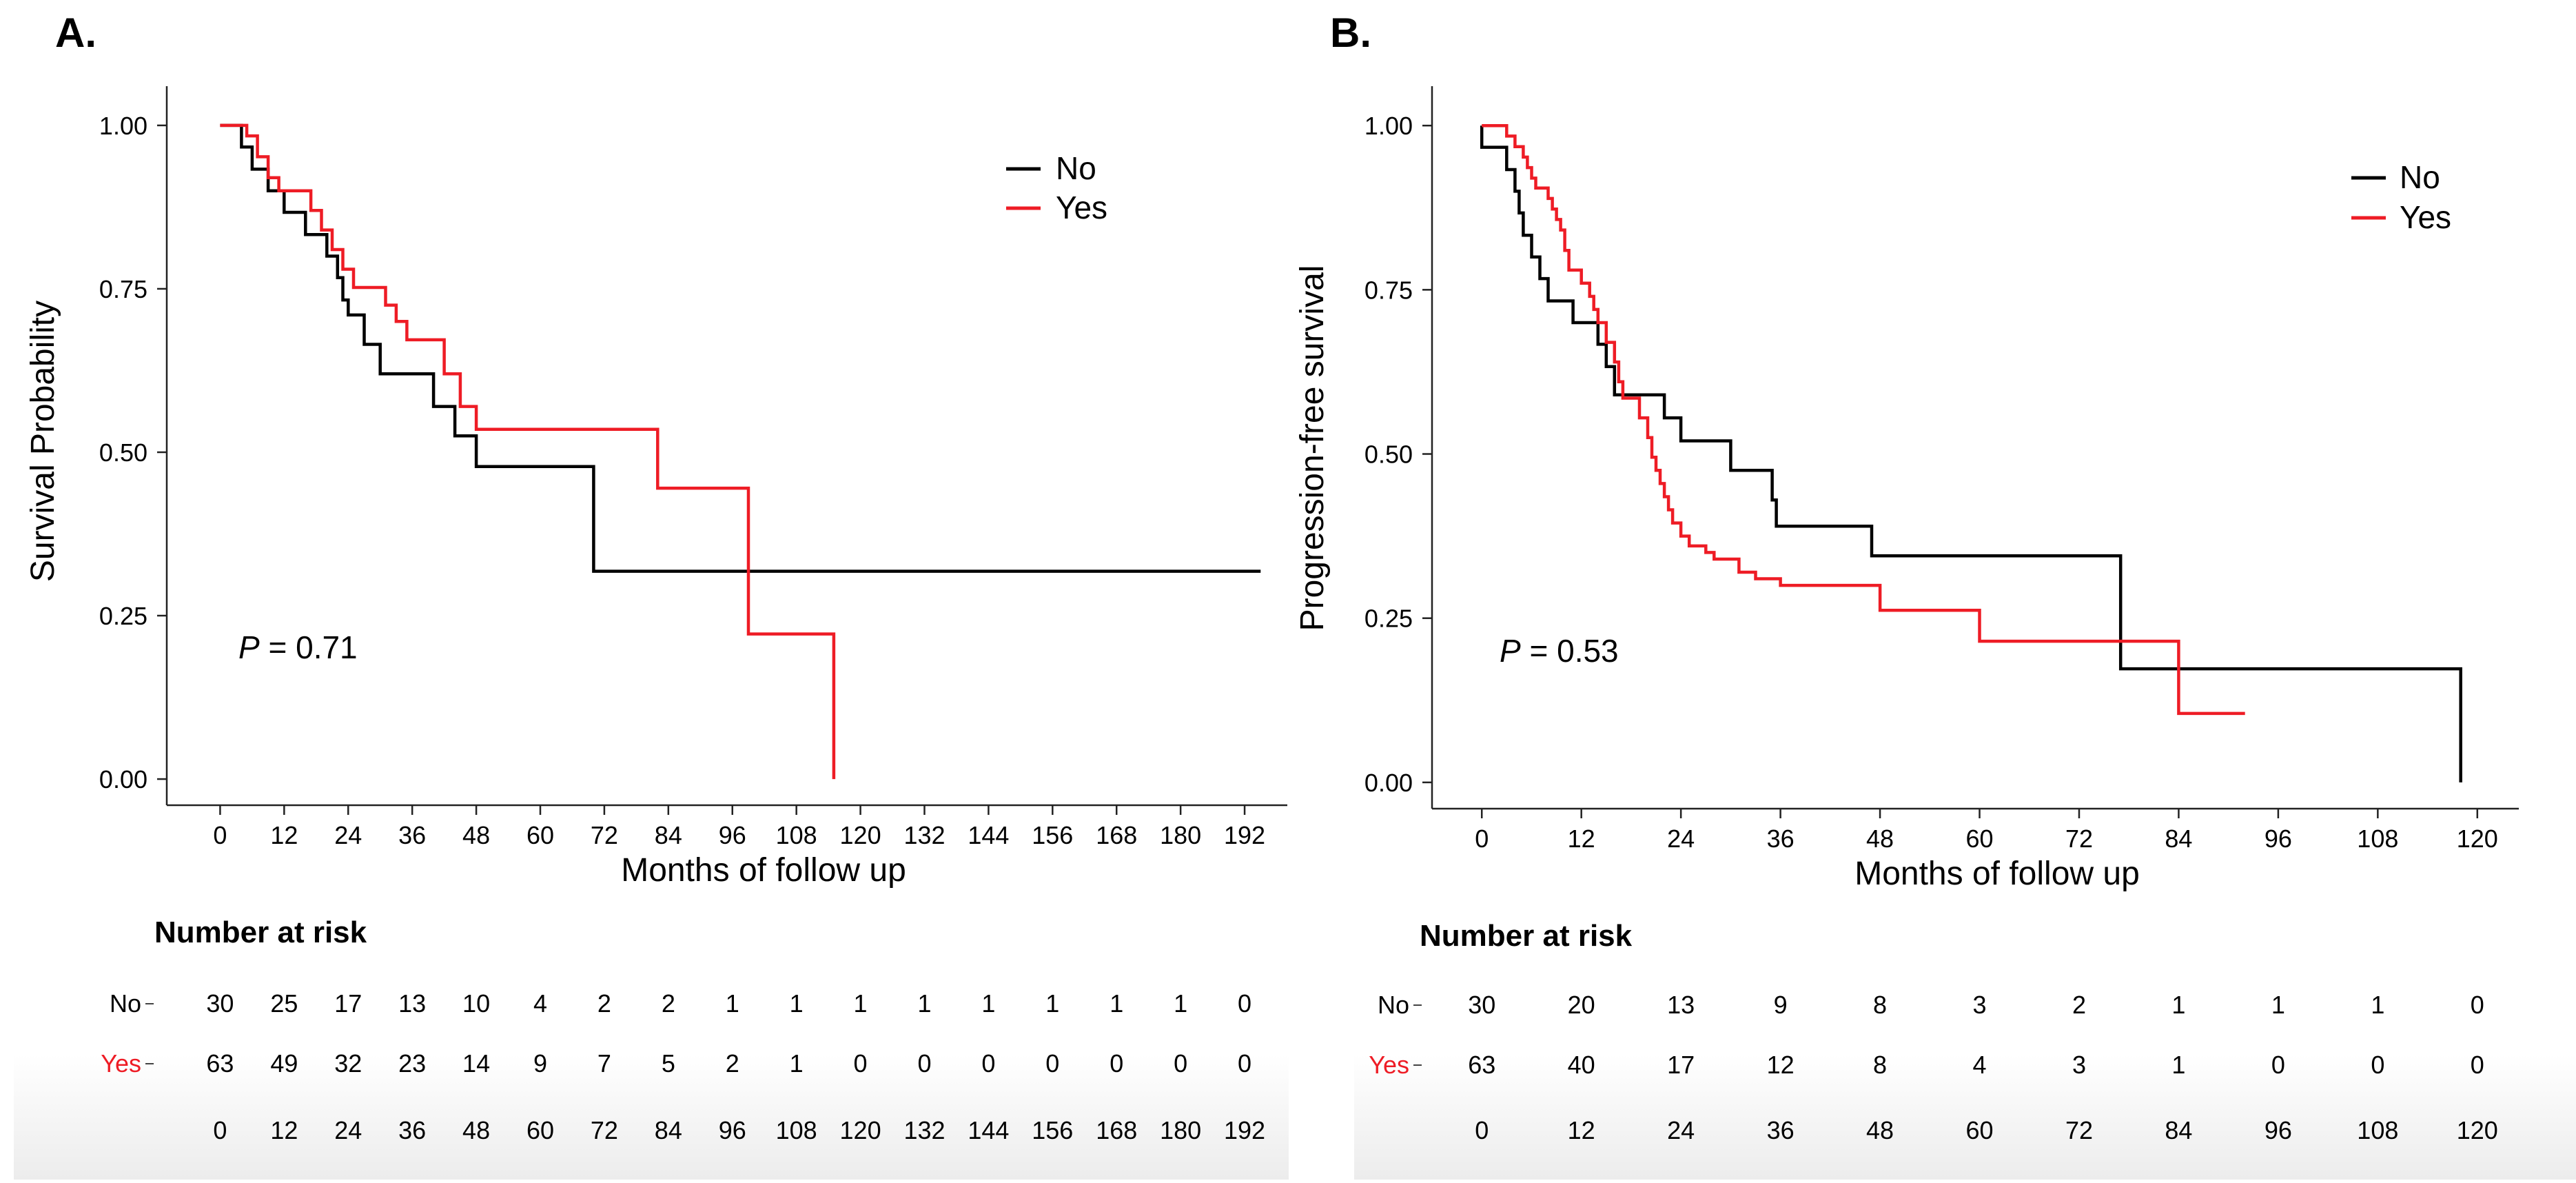  What do you see at coordinates (125, 1004) in the screenshot?
I see `risk-row-label-no: No` at bounding box center [125, 1004].